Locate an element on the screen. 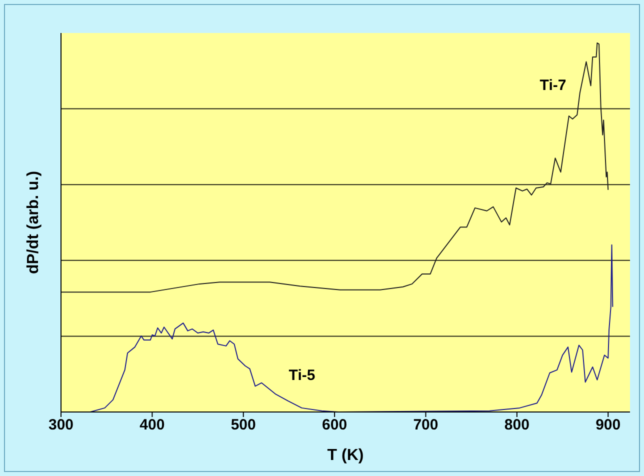 This screenshot has height=476, width=644. x-axis-title: T (K) is located at coordinates (345, 455).